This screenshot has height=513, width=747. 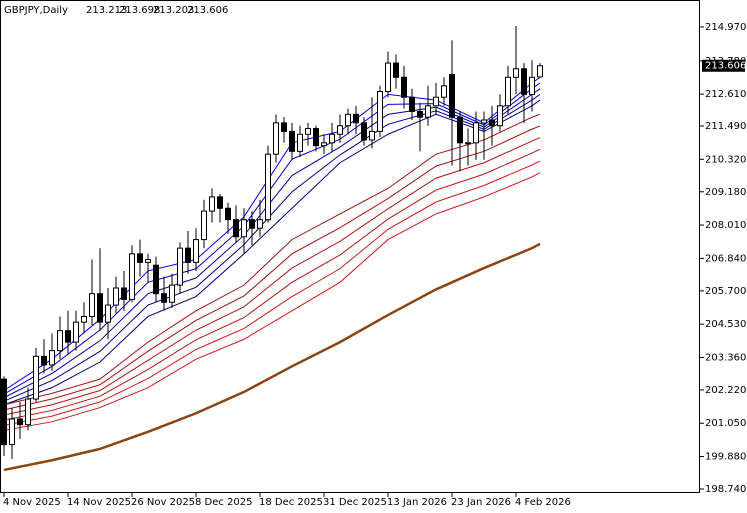 What do you see at coordinates (355, 502) in the screenshot?
I see `x-tick-label: 31 Dec 2025` at bounding box center [355, 502].